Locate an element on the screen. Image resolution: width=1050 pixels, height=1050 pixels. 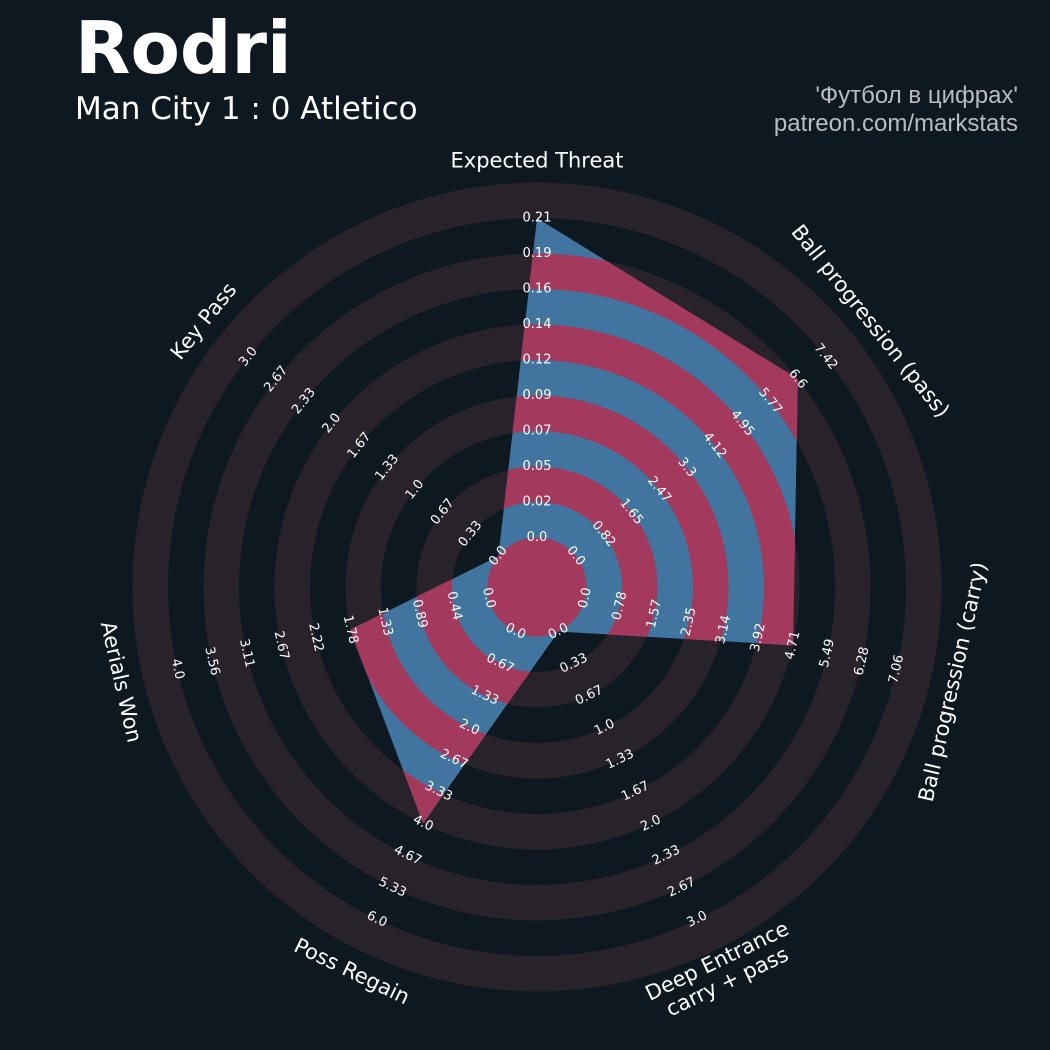
tick-label: 0.89 is located at coordinates (419, 614).